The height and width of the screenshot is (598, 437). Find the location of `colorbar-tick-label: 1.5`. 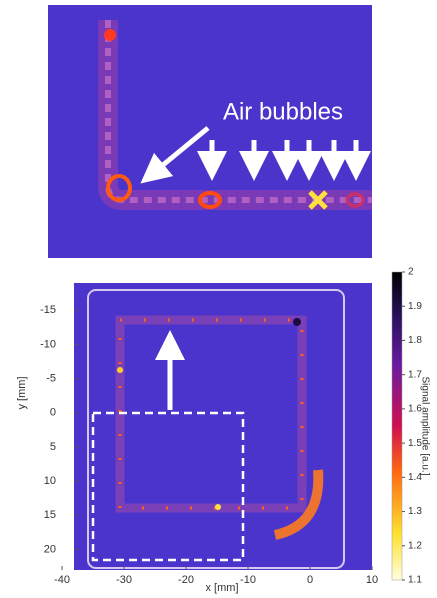

colorbar-tick-label: 1.5 is located at coordinates (415, 443).